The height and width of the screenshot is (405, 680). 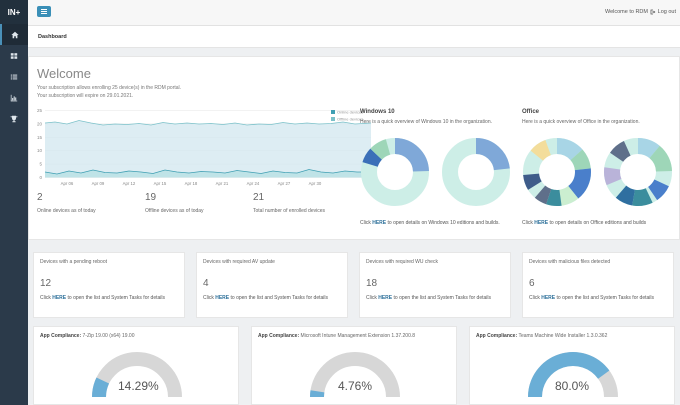 What do you see at coordinates (40, 137) in the screenshot?
I see `y-tick-label: 15` at bounding box center [40, 137].